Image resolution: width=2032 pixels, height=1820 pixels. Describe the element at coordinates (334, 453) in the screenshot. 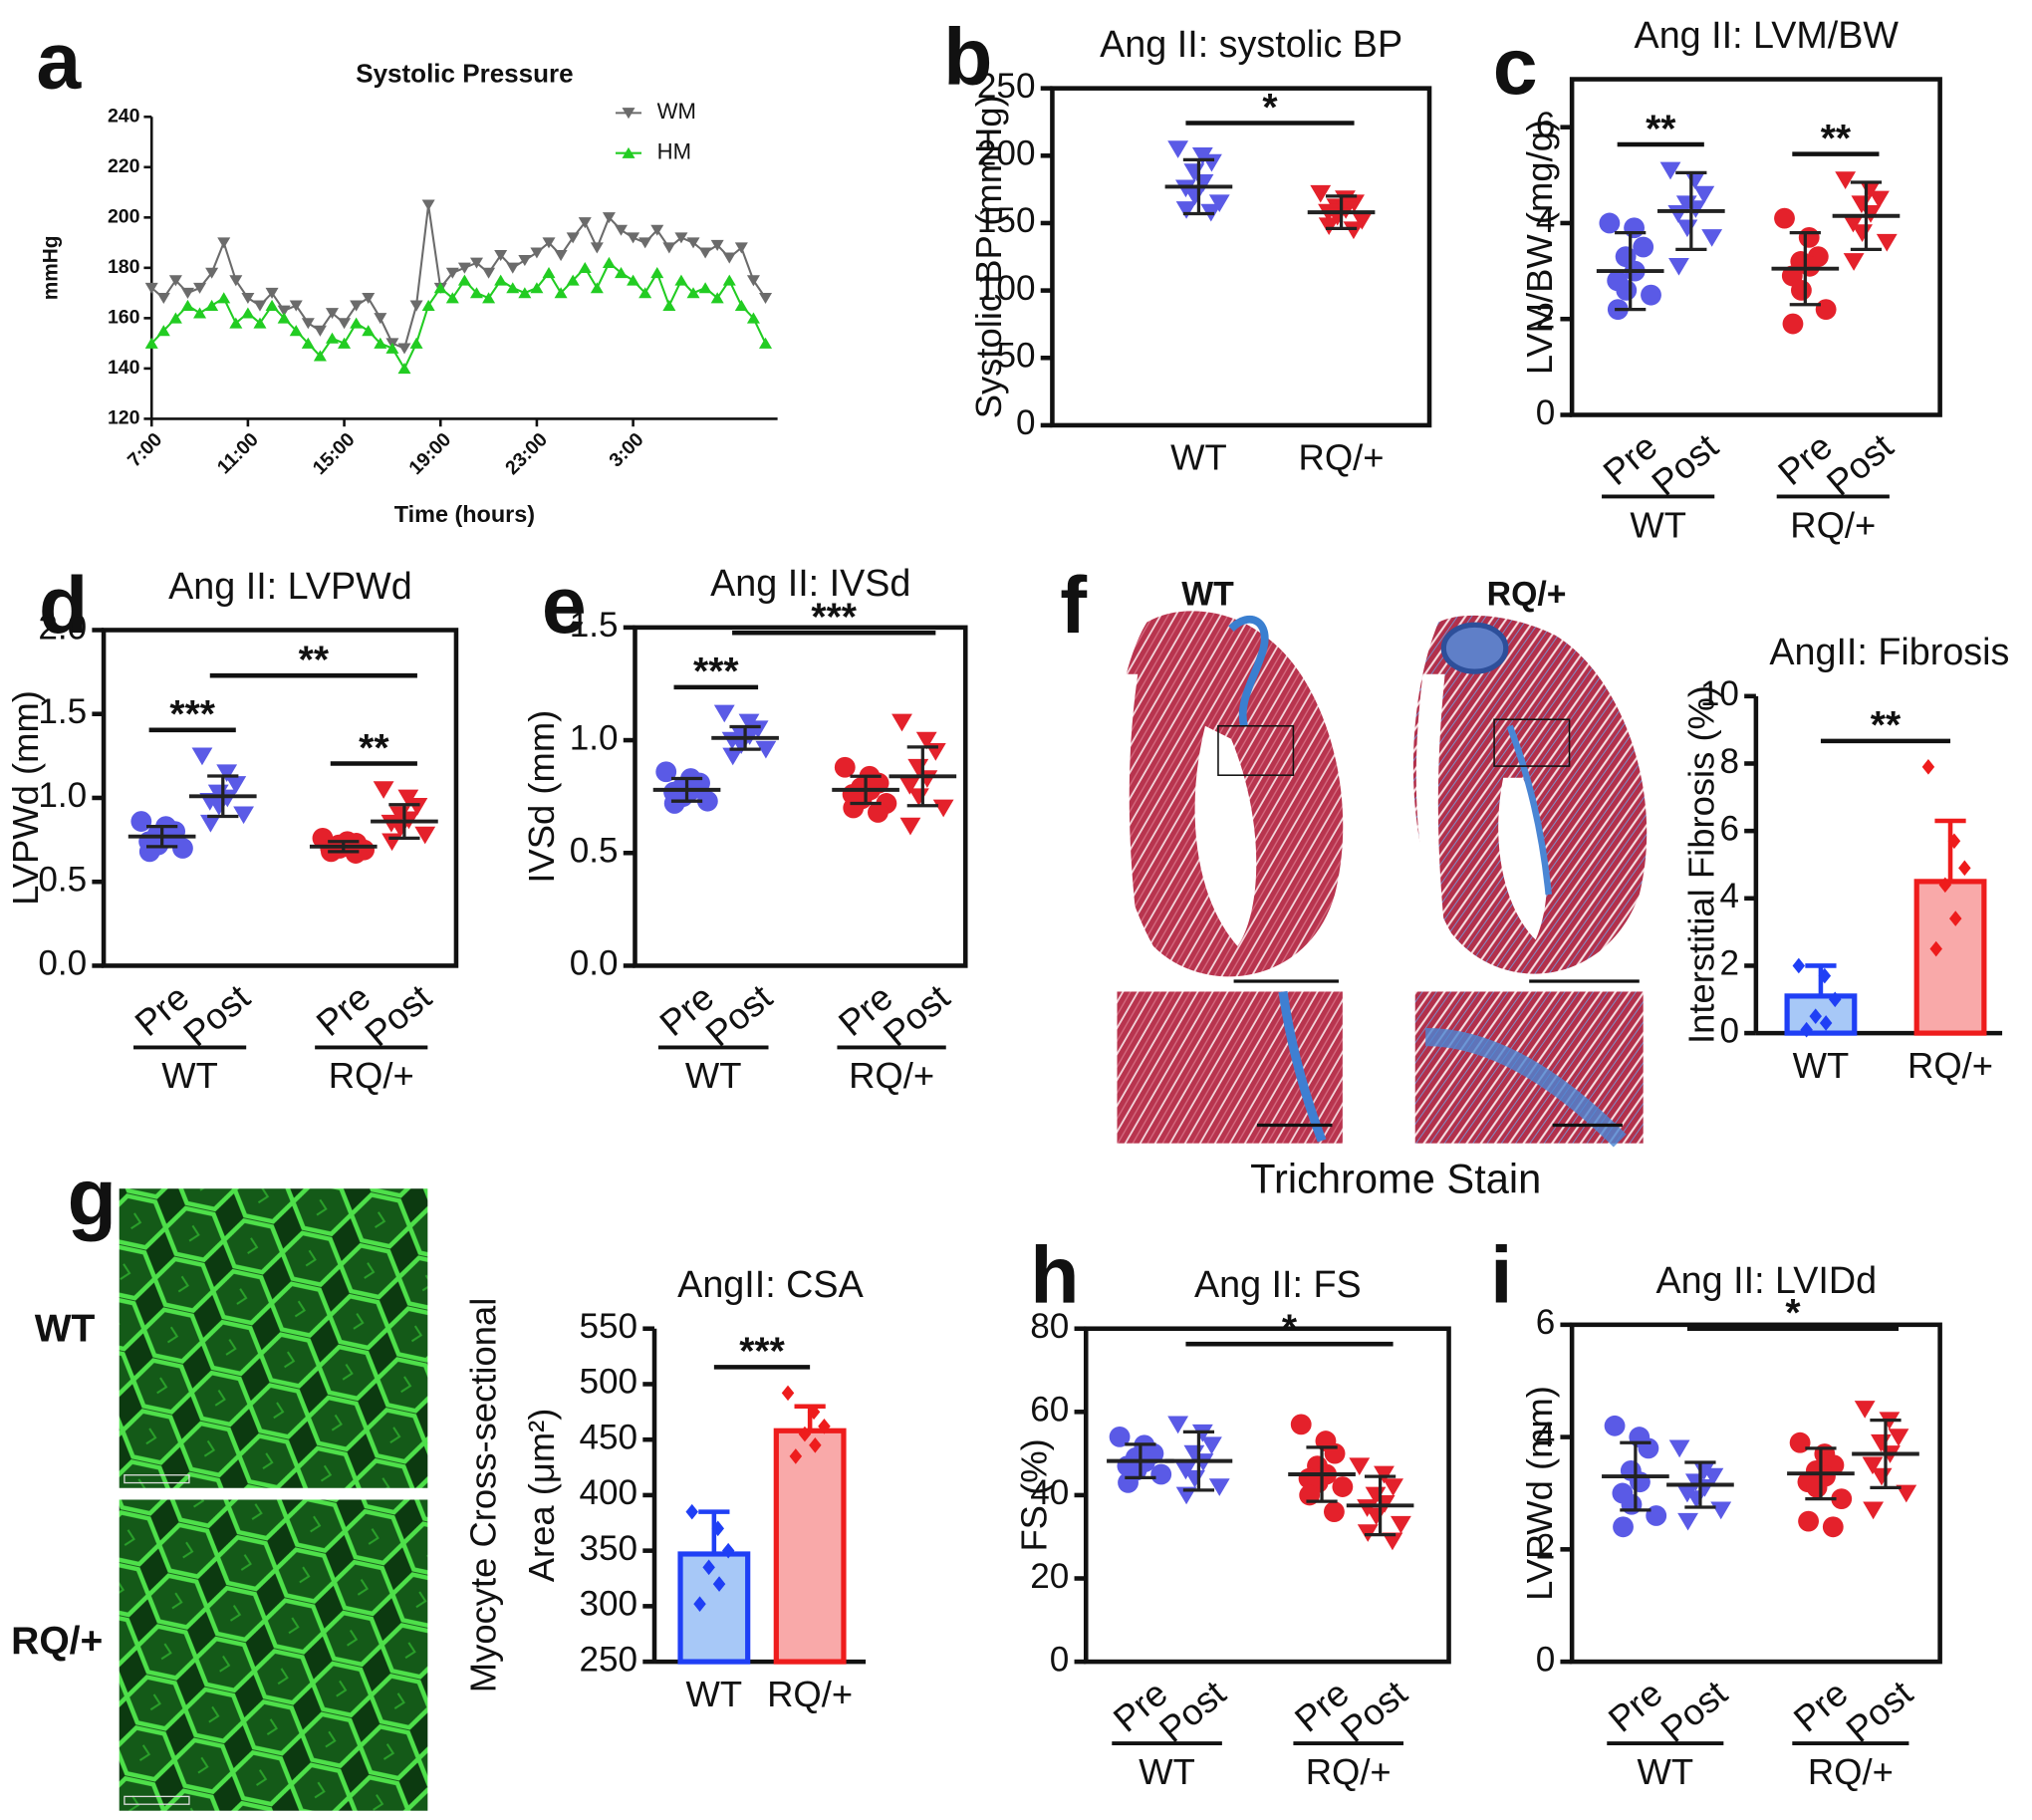

I see `x-tick-label: 15:00` at that location.